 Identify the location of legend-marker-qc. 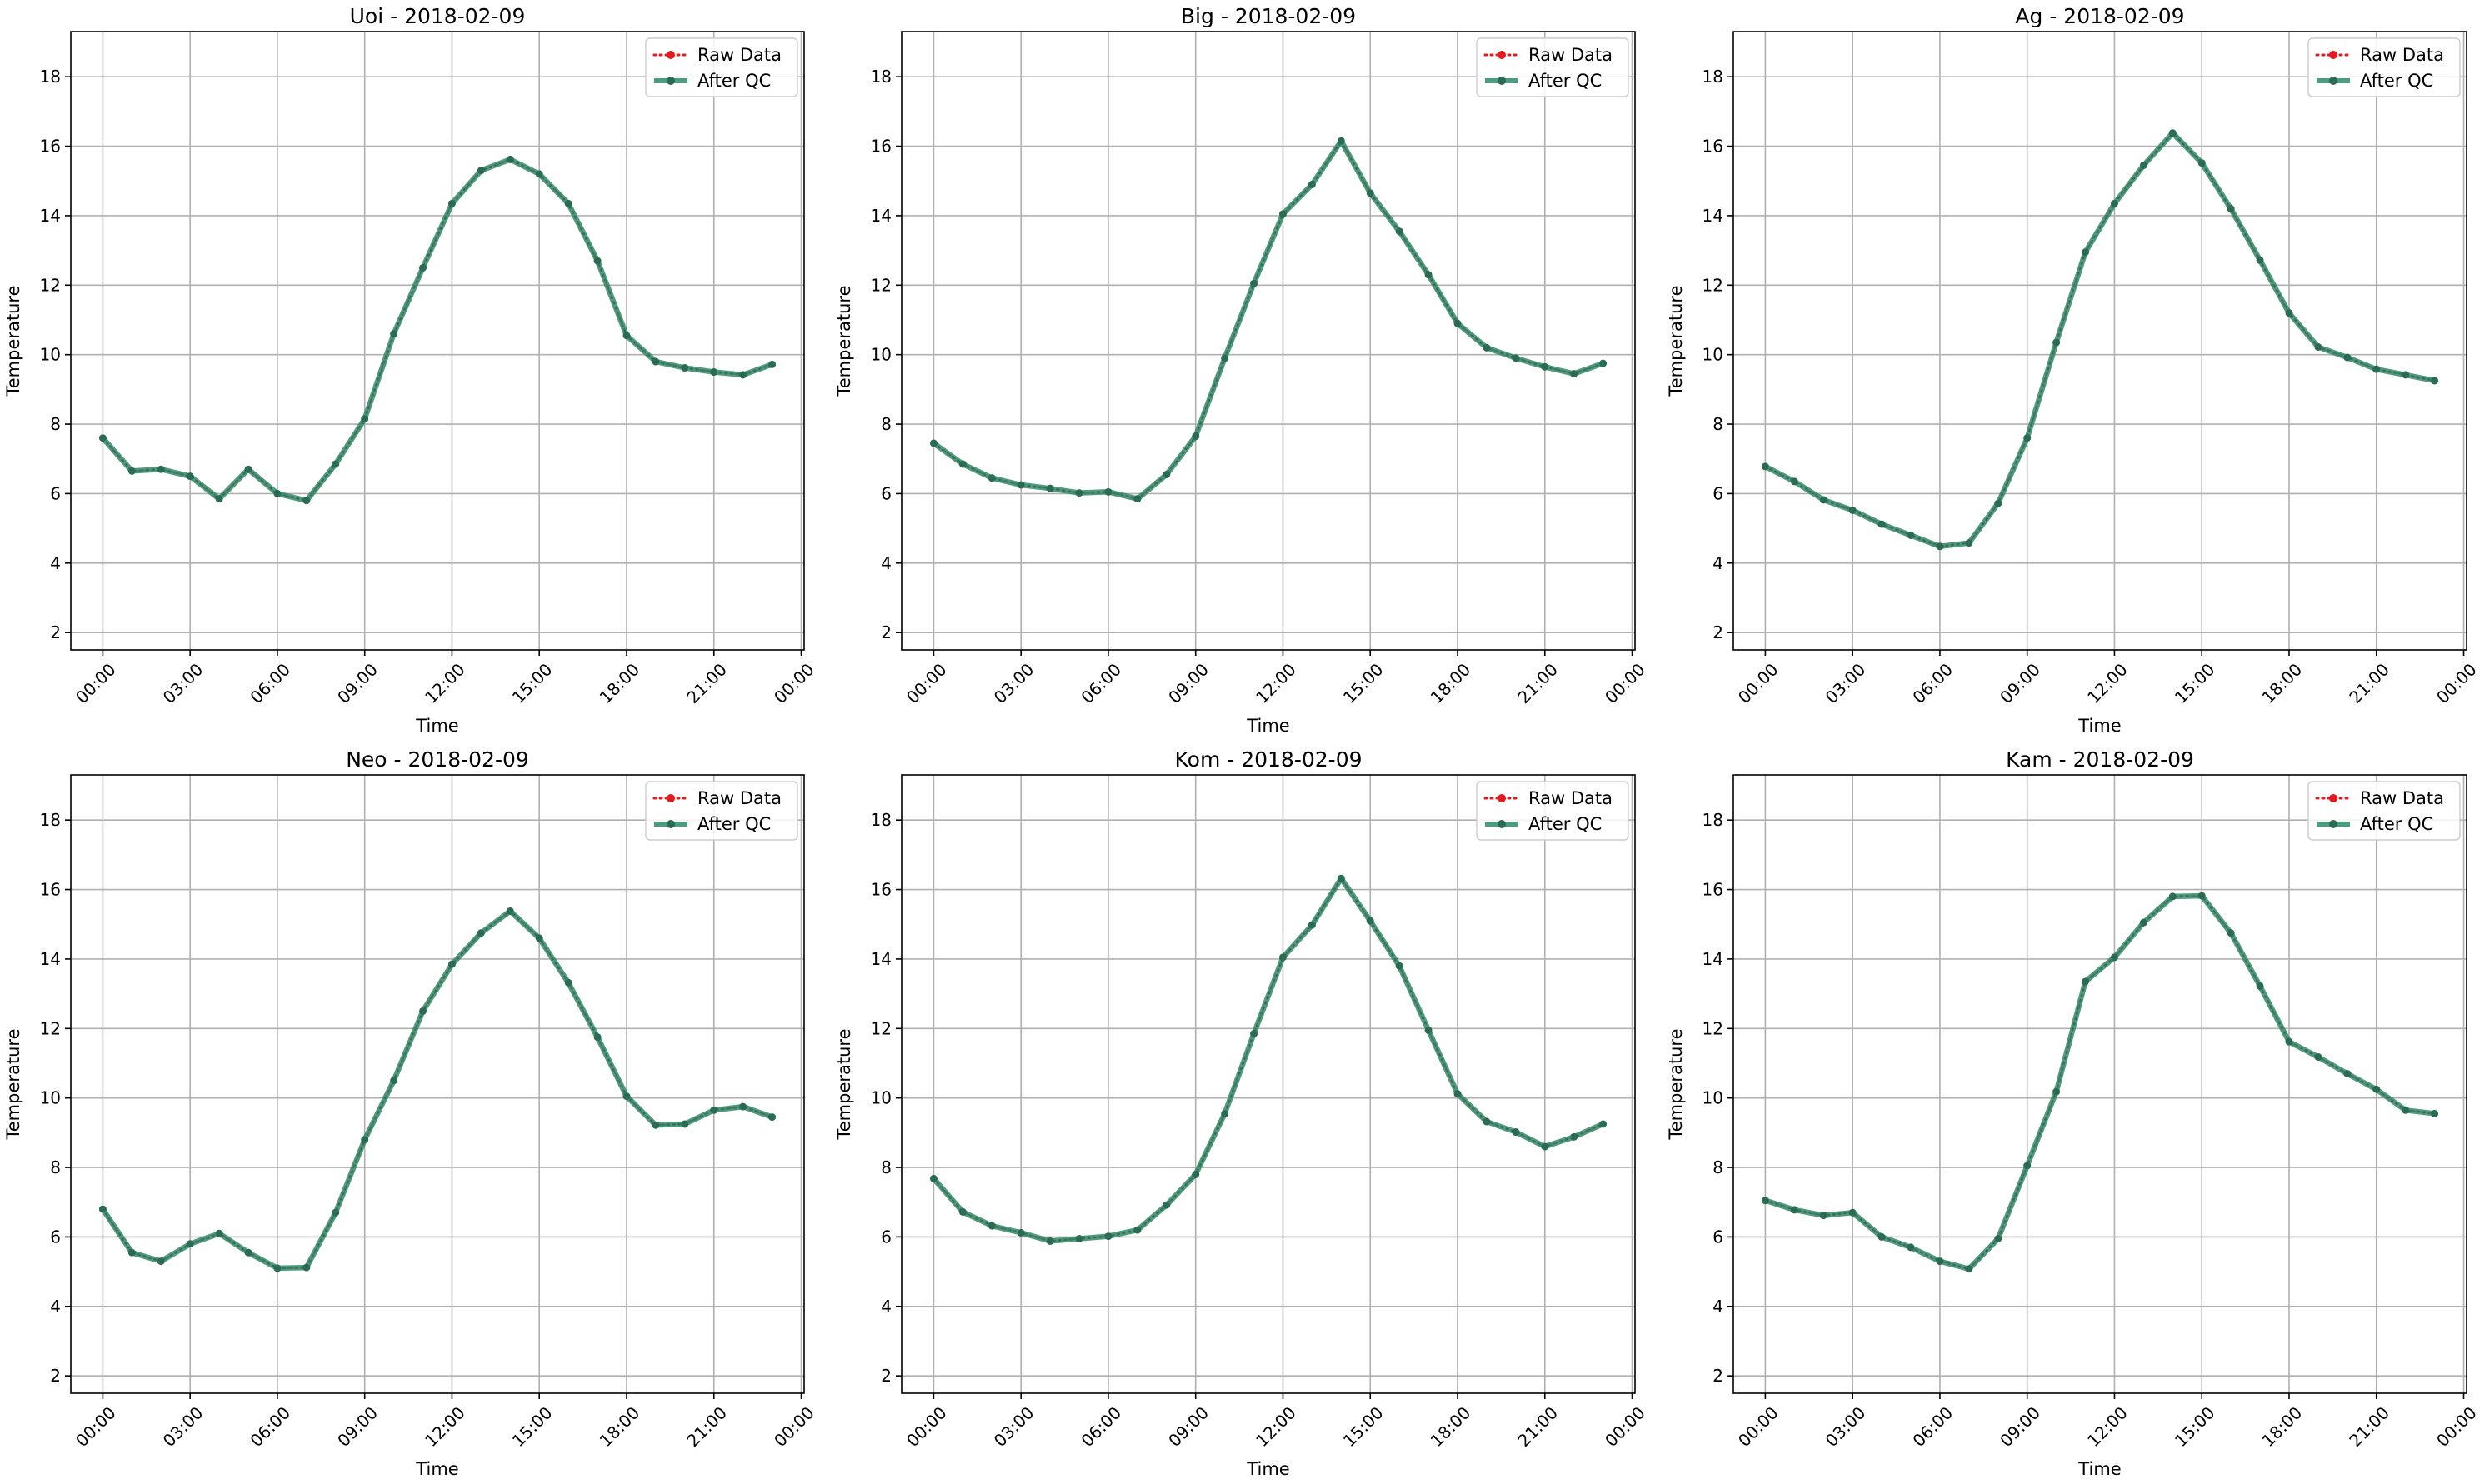
(2333, 824).